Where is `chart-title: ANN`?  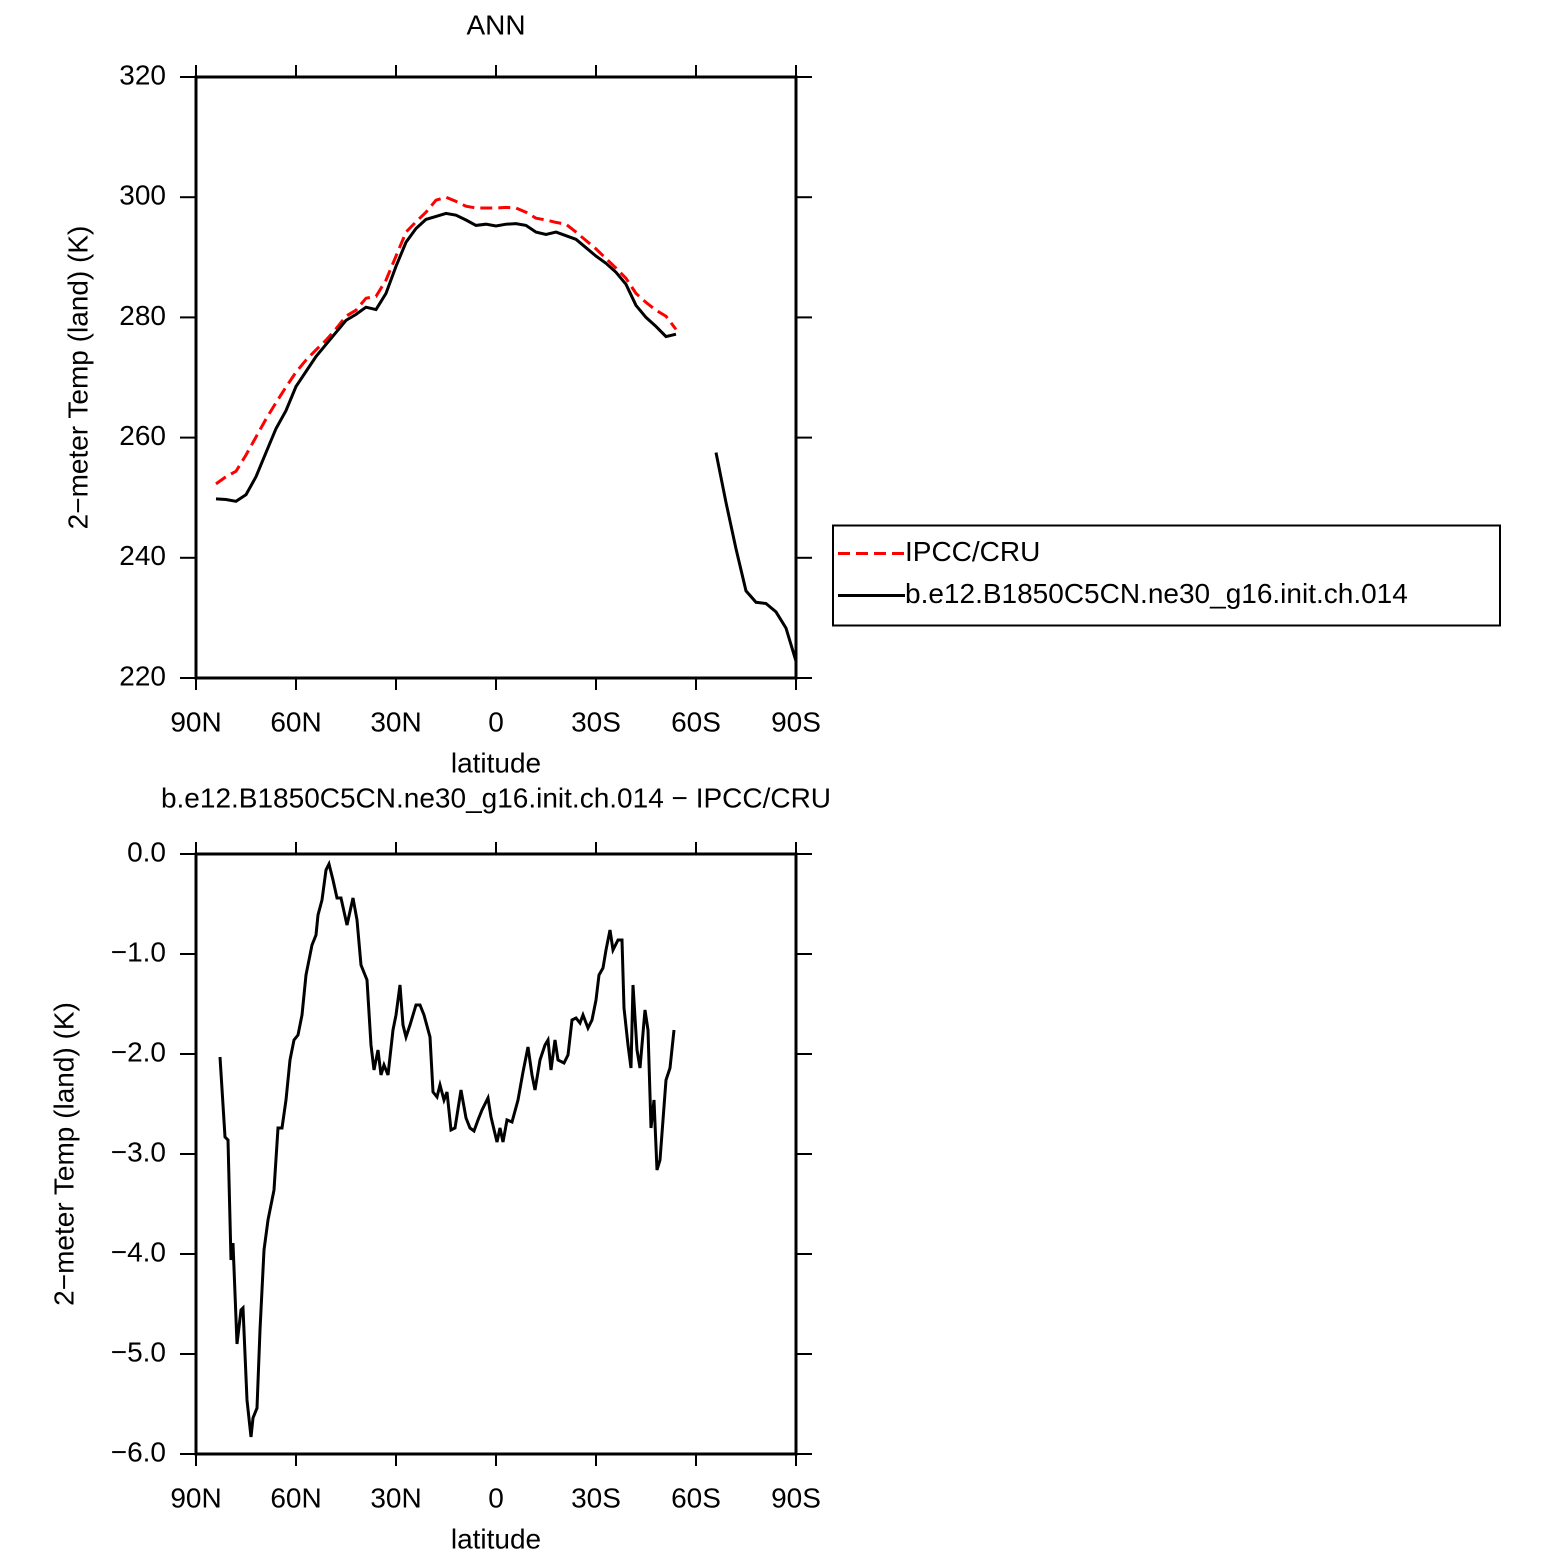
chart-title: ANN is located at coordinates (495, 24).